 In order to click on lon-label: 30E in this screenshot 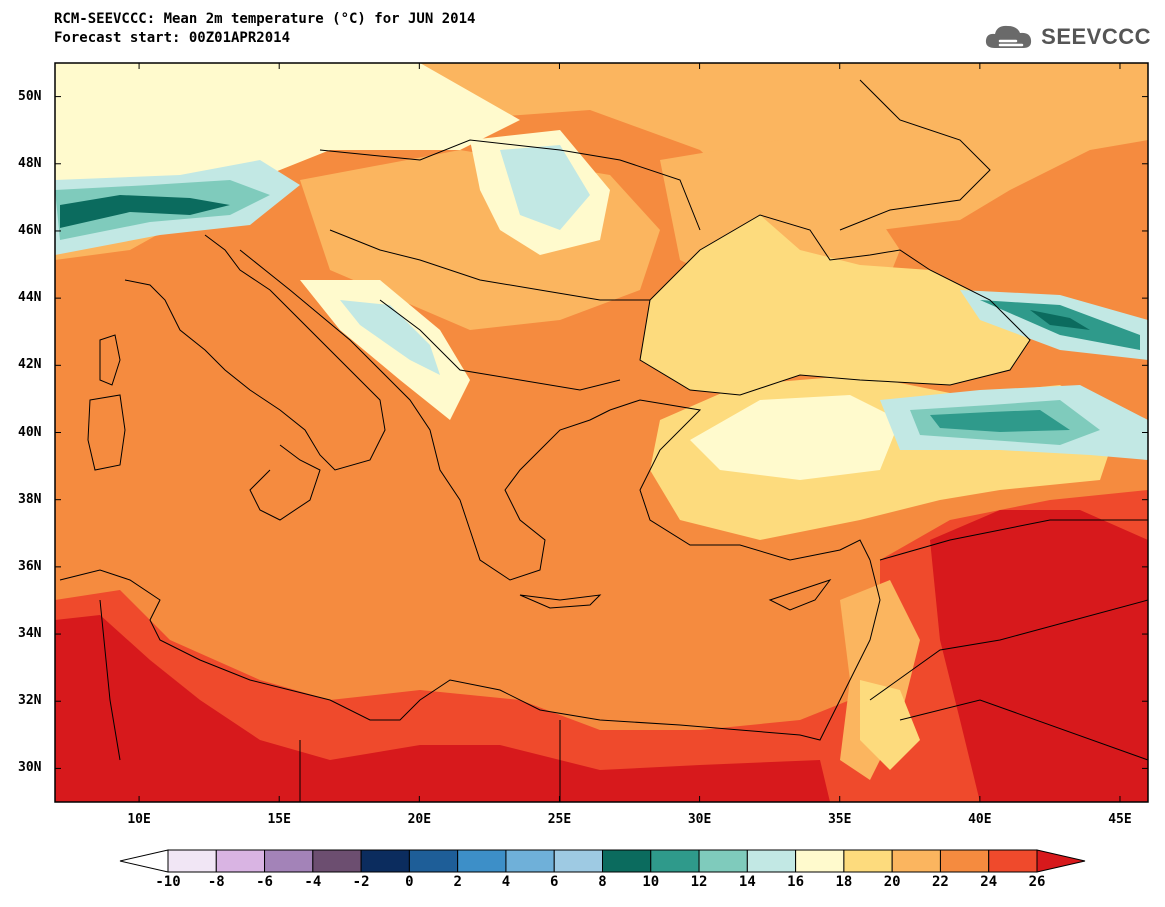, I will do `click(699, 819)`.